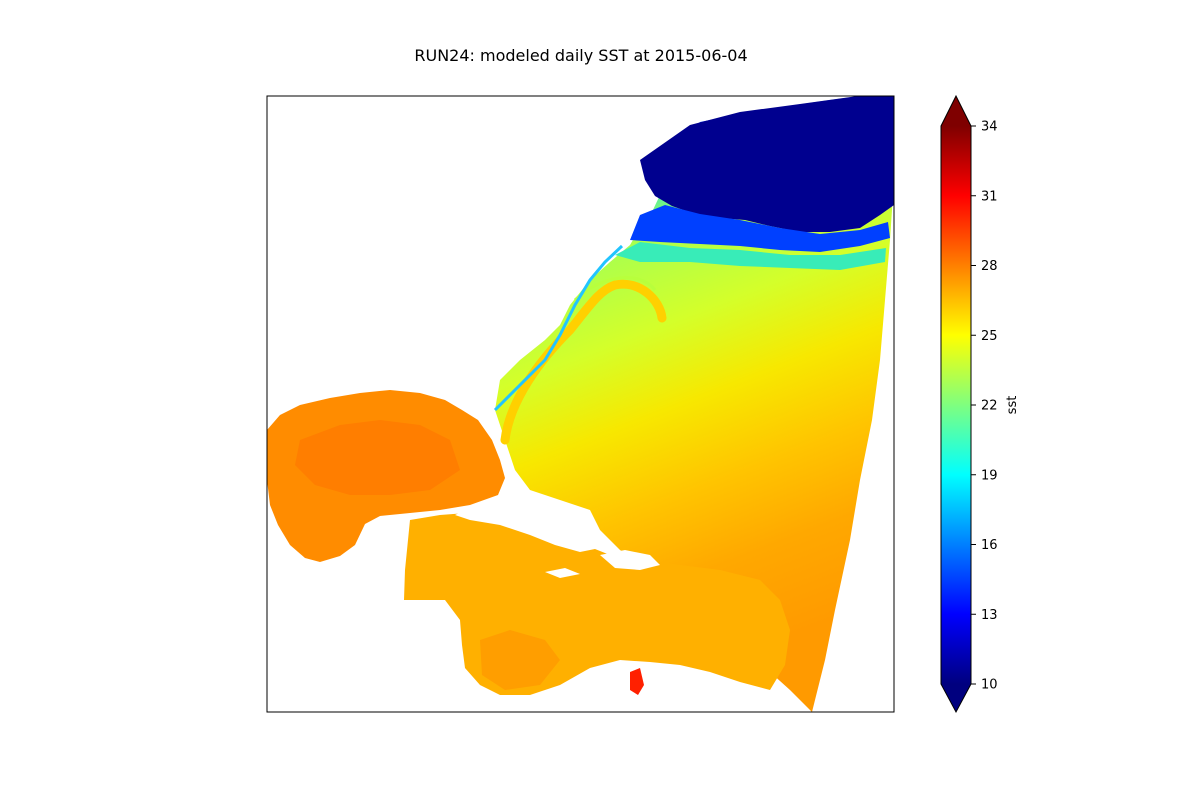 This screenshot has height=800, width=1200. What do you see at coordinates (989, 196) in the screenshot?
I see `colorbar-tick-label: 31` at bounding box center [989, 196].